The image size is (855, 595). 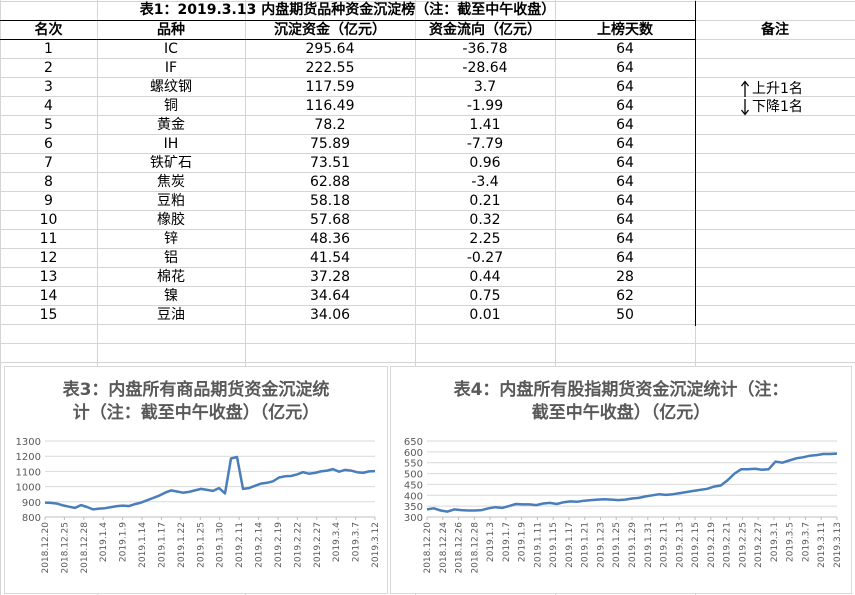 What do you see at coordinates (260, 545) in the screenshot?
I see `x-tick-label: 2019.2.14` at bounding box center [260, 545].